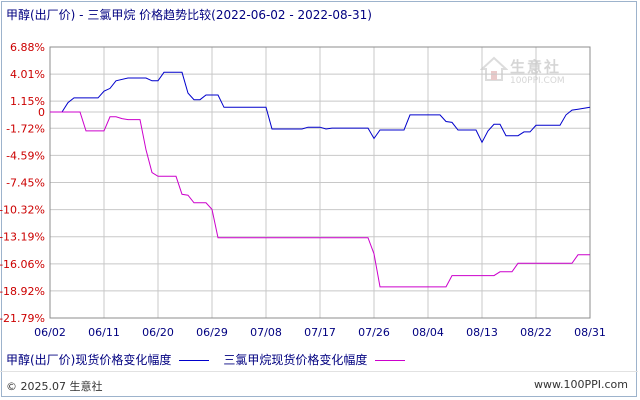 The width and height of the screenshot is (640, 400). What do you see at coordinates (89, 359) in the screenshot?
I see `legend-label-series1: 甲醇(出厂价)现货价格变化幅度` at bounding box center [89, 359].